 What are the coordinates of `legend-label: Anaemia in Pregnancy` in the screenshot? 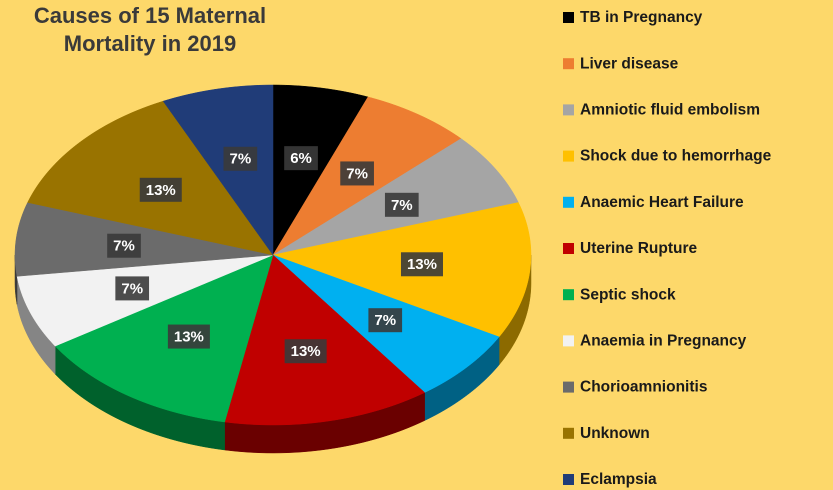 It's located at (663, 340).